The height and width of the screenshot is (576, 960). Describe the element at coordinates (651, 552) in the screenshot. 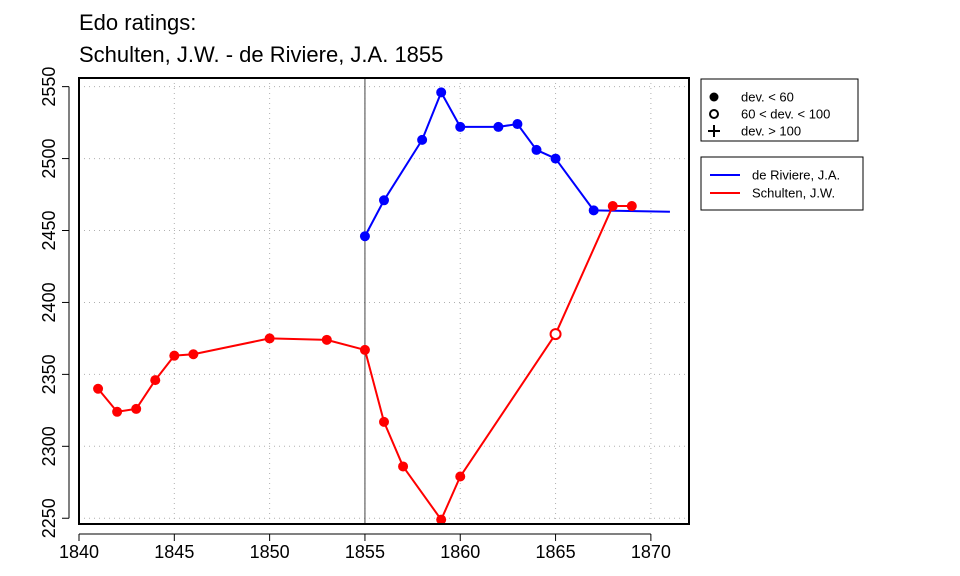

I see `x-tick-label: 1870` at that location.